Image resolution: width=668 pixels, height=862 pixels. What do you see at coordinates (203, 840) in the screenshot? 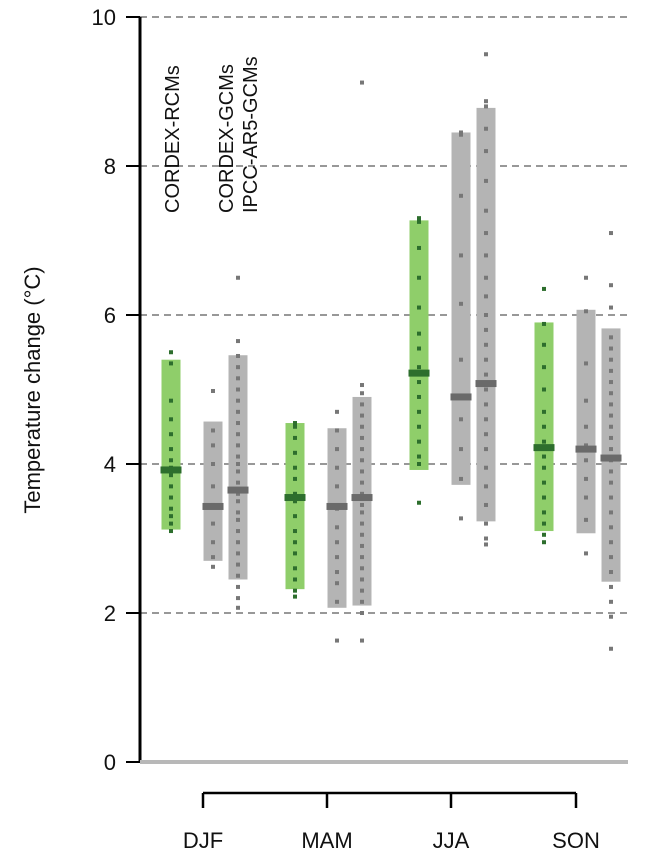
I see `season-label: DJF` at bounding box center [203, 840].